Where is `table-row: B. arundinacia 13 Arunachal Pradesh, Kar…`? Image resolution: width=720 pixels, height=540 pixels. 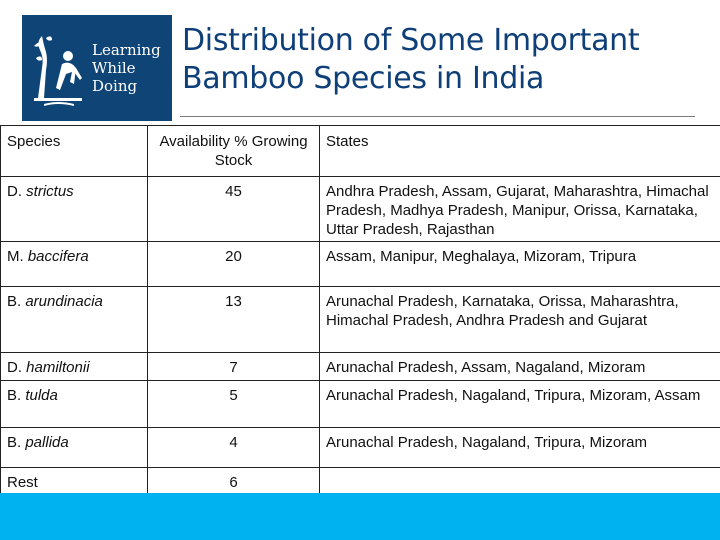
table-row: B. arundinacia 13 Arunachal Pradesh, Kar… is located at coordinates (360, 319).